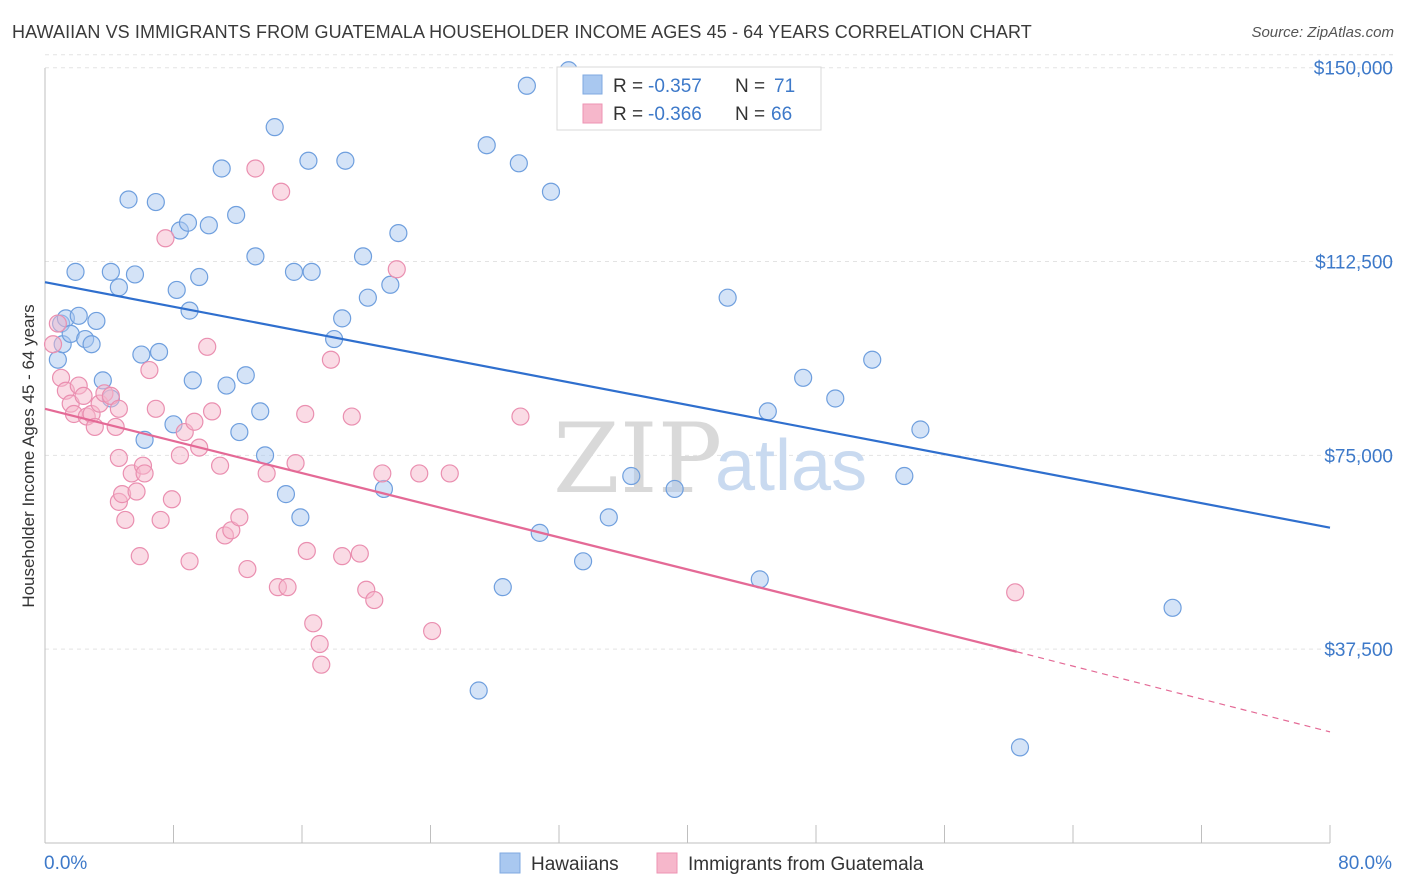  Describe the element at coordinates (1358, 650) in the screenshot. I see `y-tick-label: $37,500` at that location.